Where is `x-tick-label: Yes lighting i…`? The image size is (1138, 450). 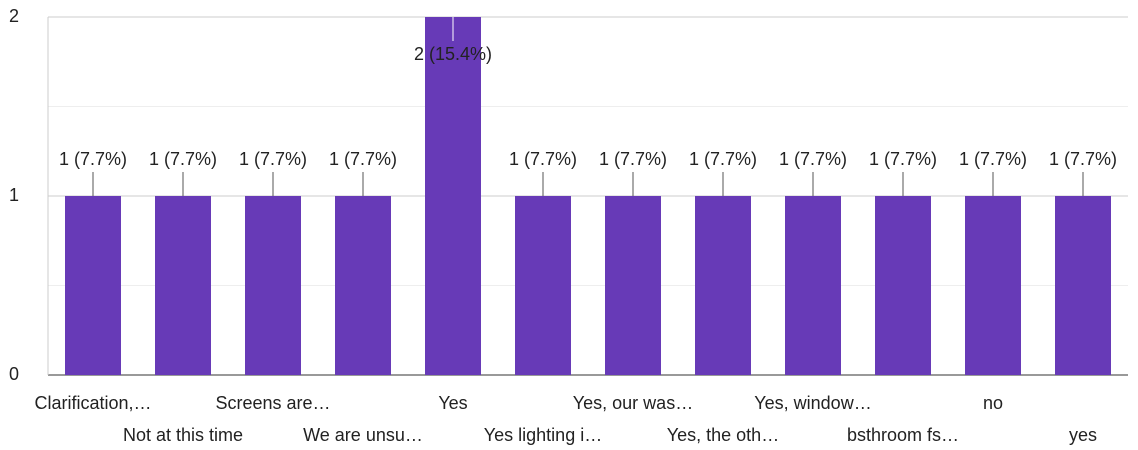
x-tick-label: Yes lighting i… is located at coordinates (543, 435).